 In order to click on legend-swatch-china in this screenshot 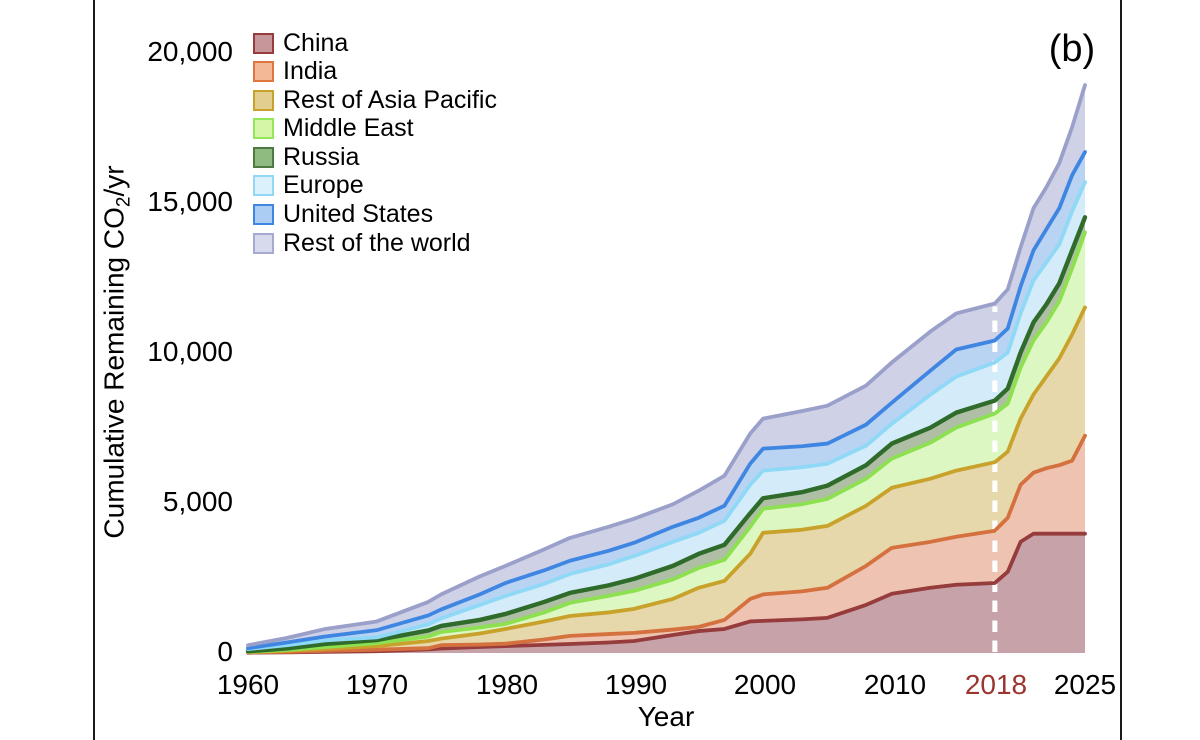, I will do `click(263, 43)`.